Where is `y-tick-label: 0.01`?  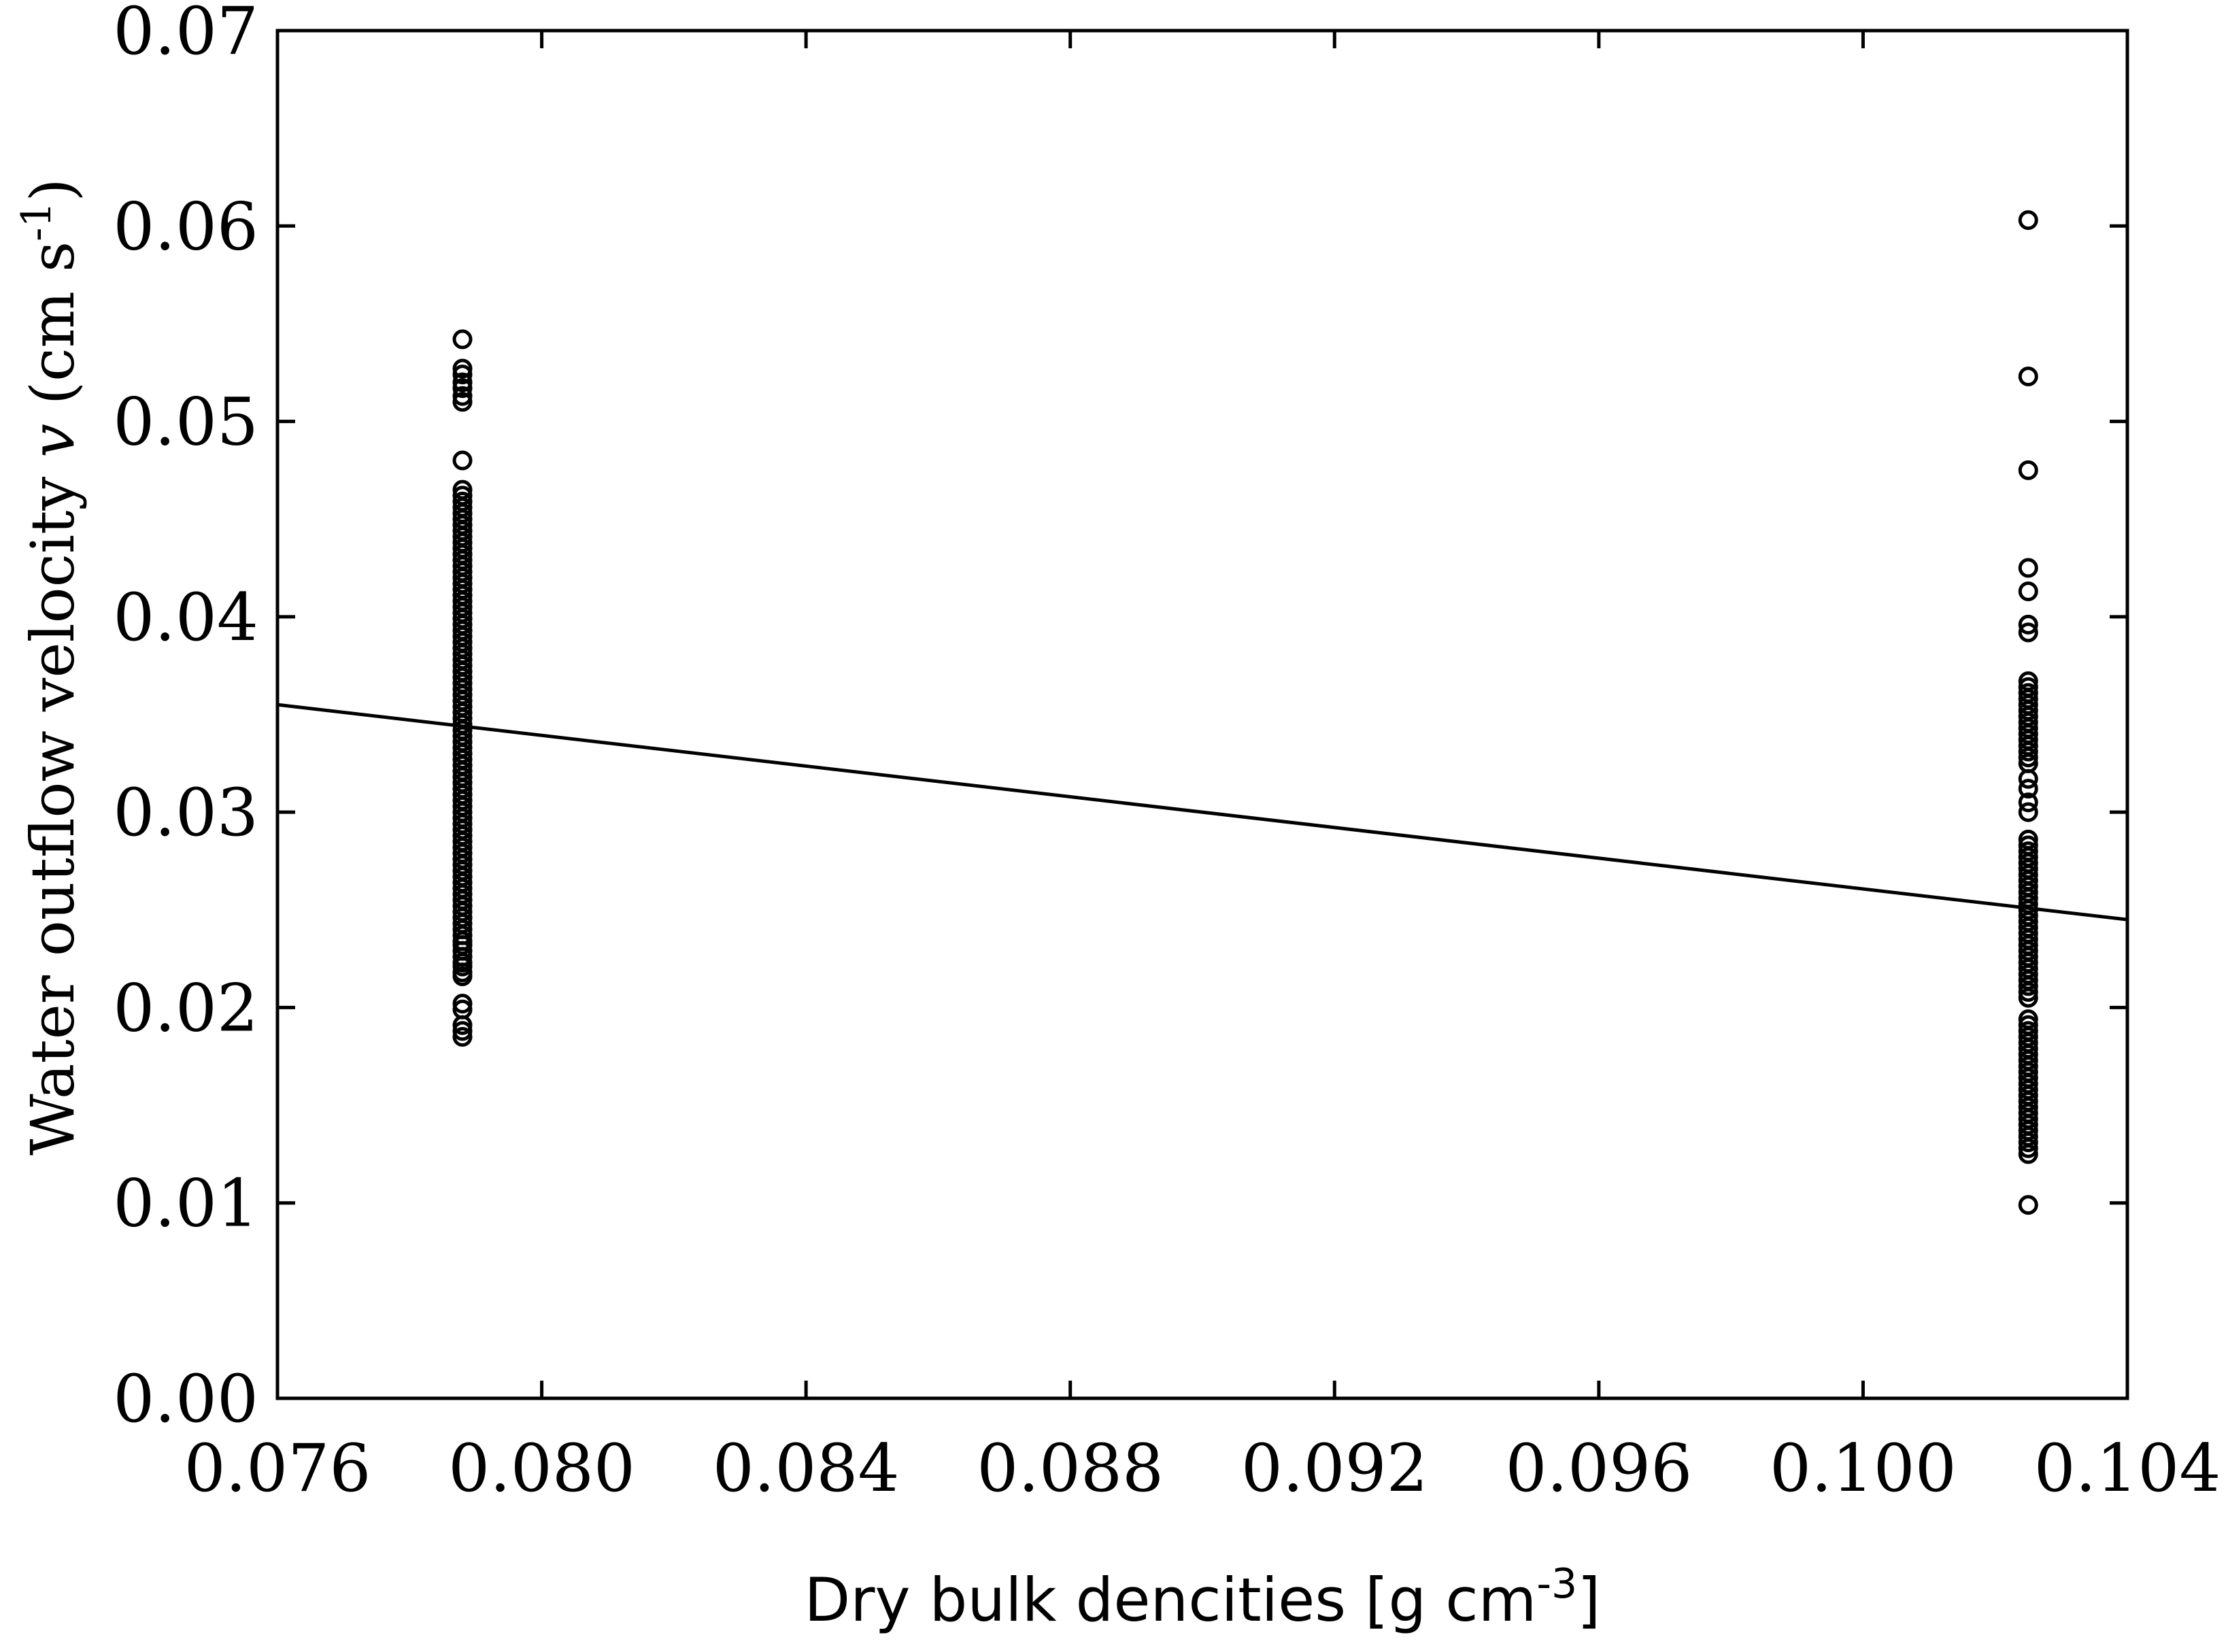 y-tick-label: 0.01 is located at coordinates (185, 1204).